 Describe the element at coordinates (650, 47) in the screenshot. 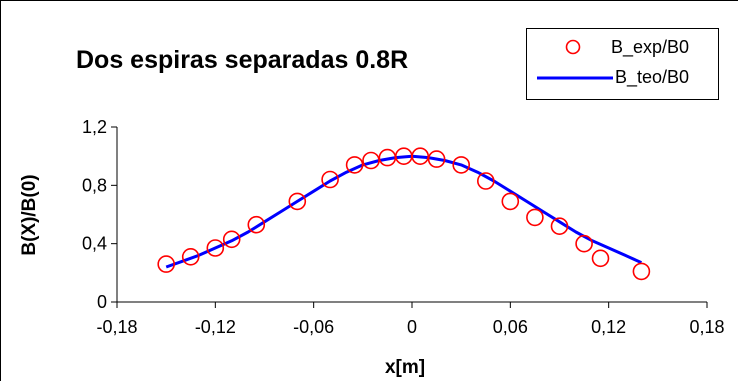

I see `legend-label-exp: B_exp/B0` at that location.